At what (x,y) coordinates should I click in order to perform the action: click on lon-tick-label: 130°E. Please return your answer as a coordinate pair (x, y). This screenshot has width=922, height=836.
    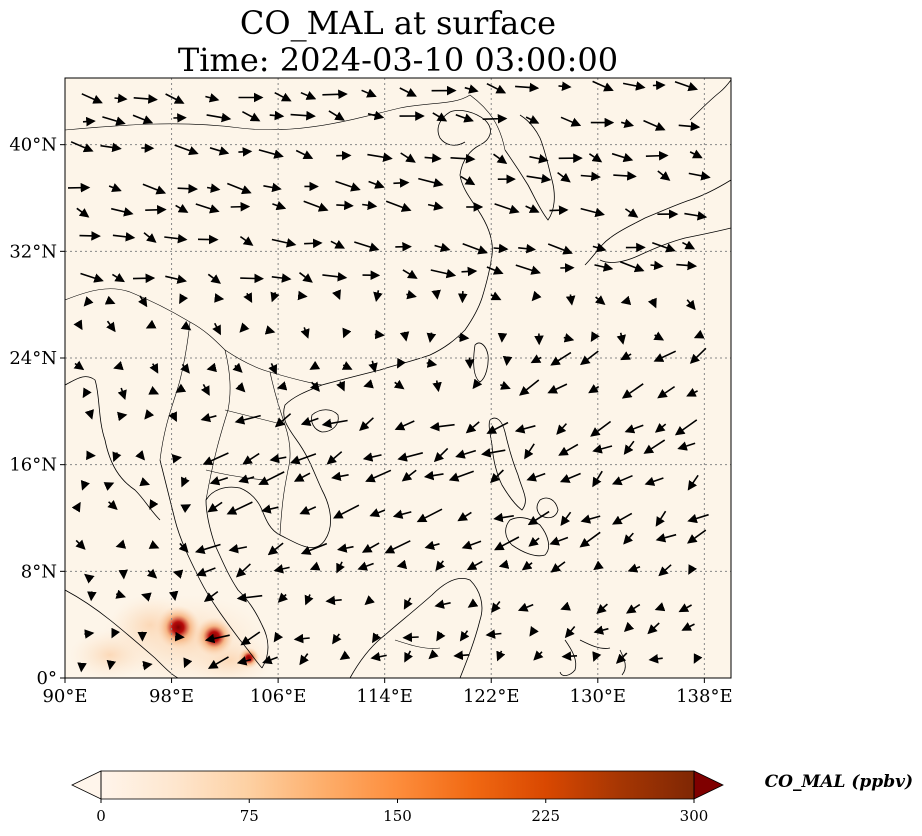
    Looking at the image, I should click on (598, 696).